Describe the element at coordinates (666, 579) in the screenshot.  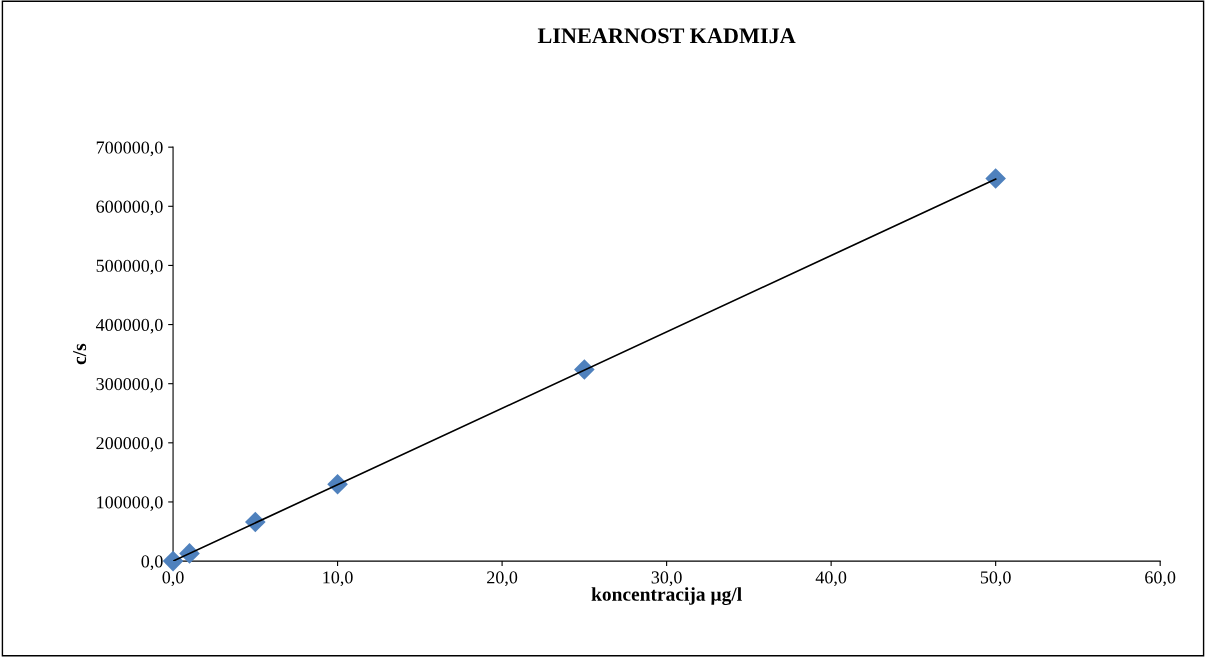
I see `x-tick-label: 30,0` at that location.